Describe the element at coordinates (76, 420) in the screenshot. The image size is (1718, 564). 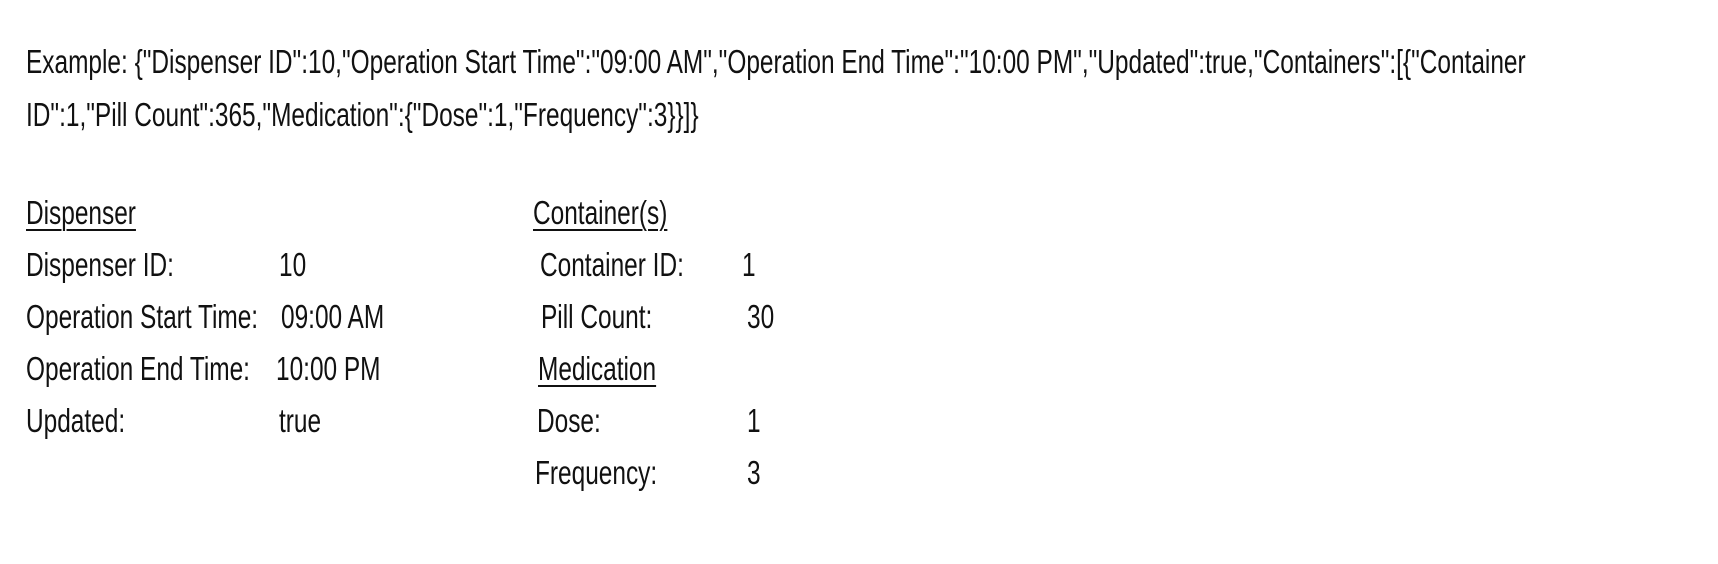
I see `updated-label: Updated:` at that location.